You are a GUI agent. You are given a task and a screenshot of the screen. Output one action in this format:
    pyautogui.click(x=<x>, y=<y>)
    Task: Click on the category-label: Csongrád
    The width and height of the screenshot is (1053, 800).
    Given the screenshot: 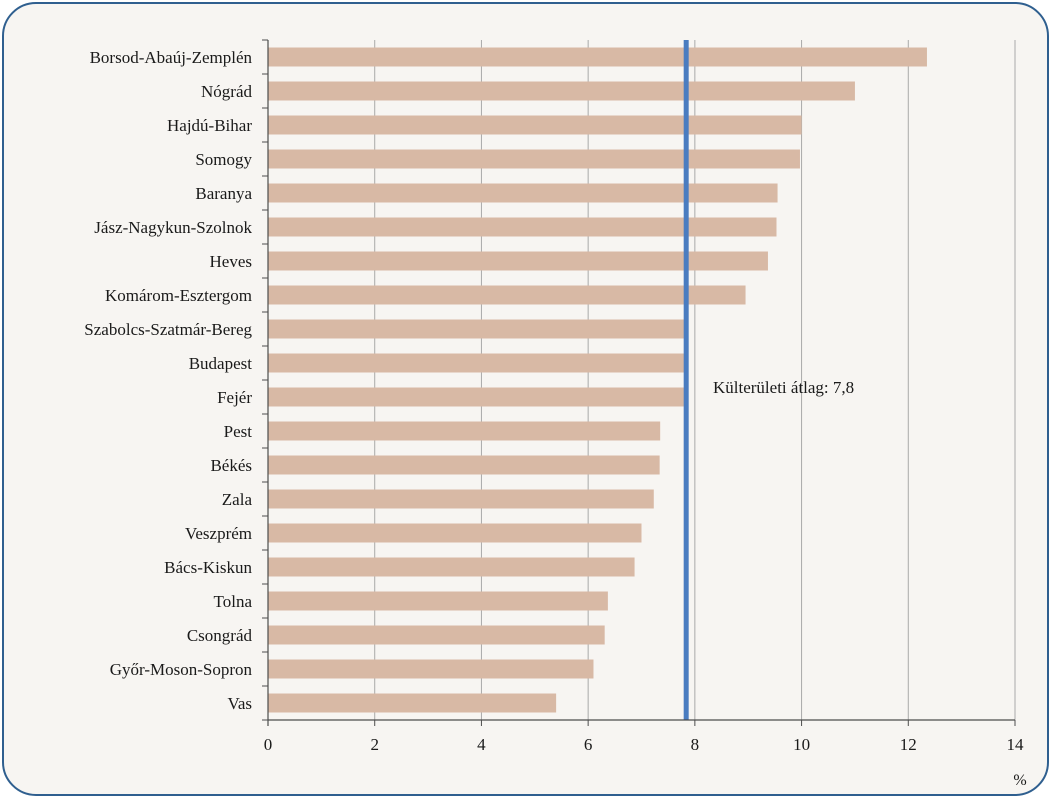 What is the action you would take?
    pyautogui.click(x=220, y=635)
    